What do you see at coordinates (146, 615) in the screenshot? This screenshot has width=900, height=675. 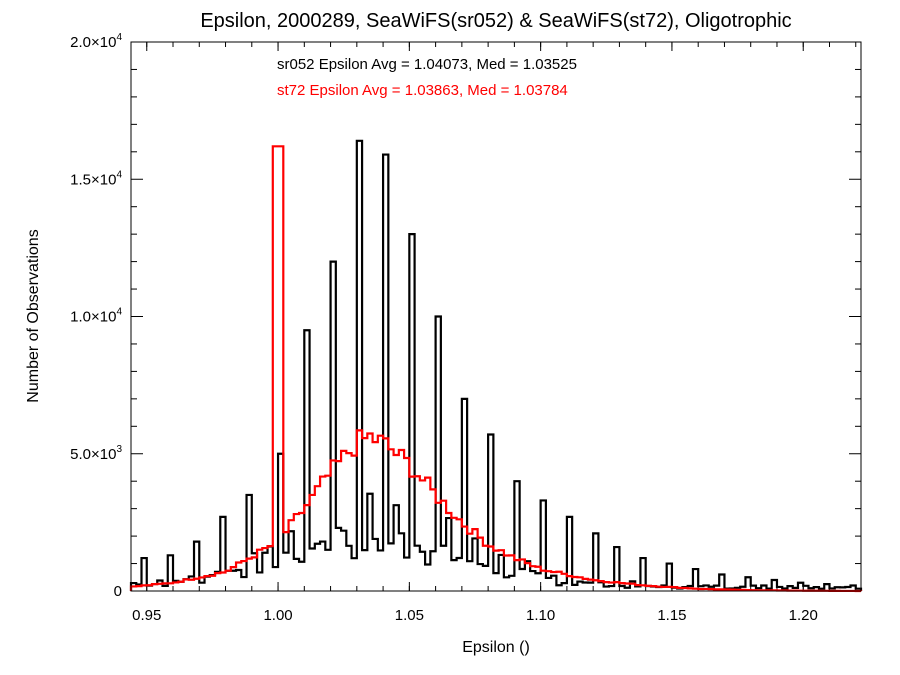 I see `x-tick-label: 0.95` at bounding box center [146, 615].